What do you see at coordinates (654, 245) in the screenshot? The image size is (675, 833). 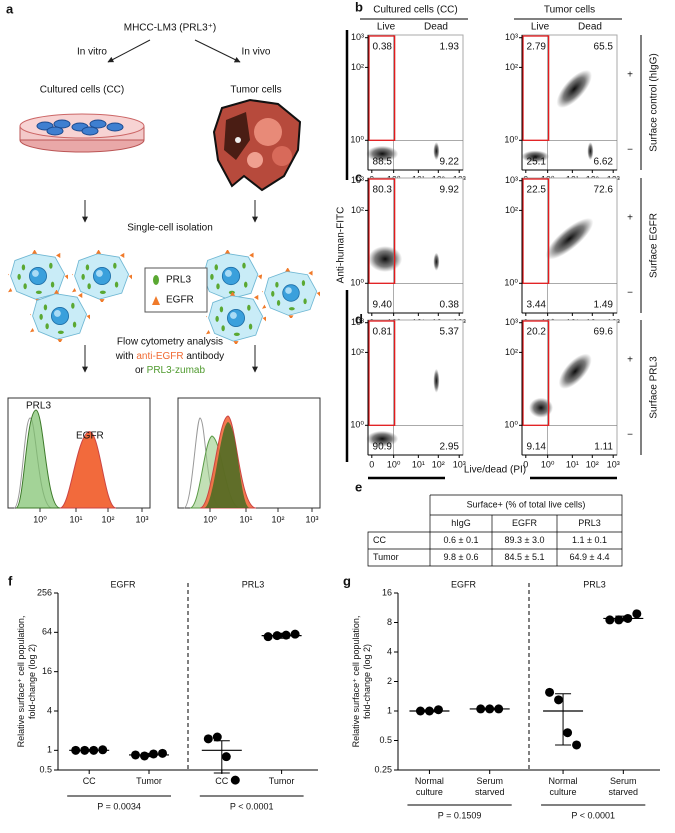 I see `row-label: Surface EGFR` at bounding box center [654, 245].